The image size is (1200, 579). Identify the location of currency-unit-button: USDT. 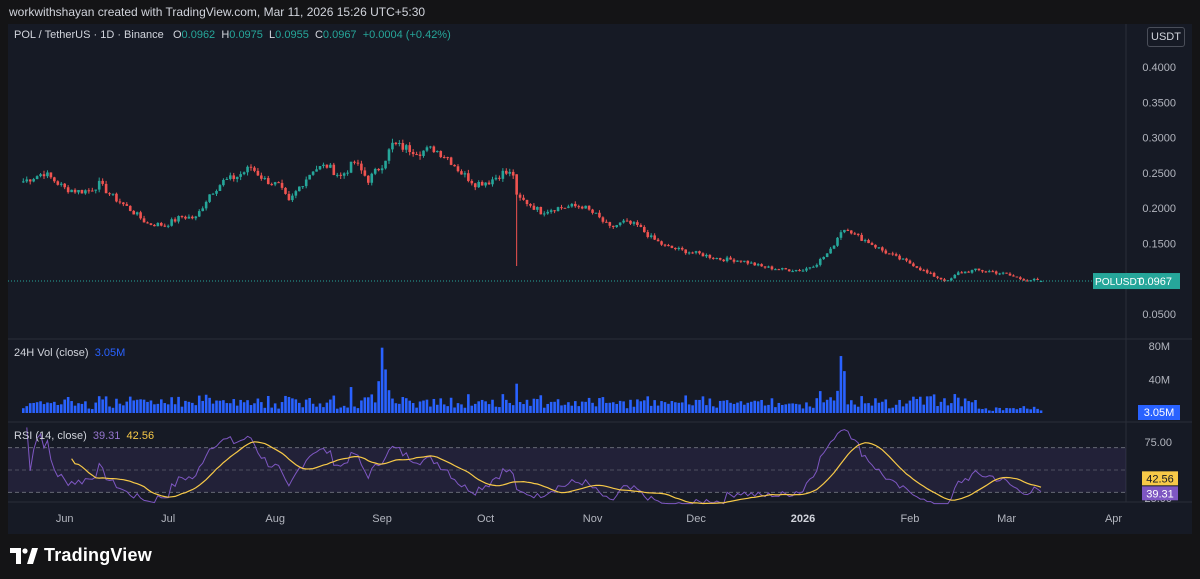
(1166, 37).